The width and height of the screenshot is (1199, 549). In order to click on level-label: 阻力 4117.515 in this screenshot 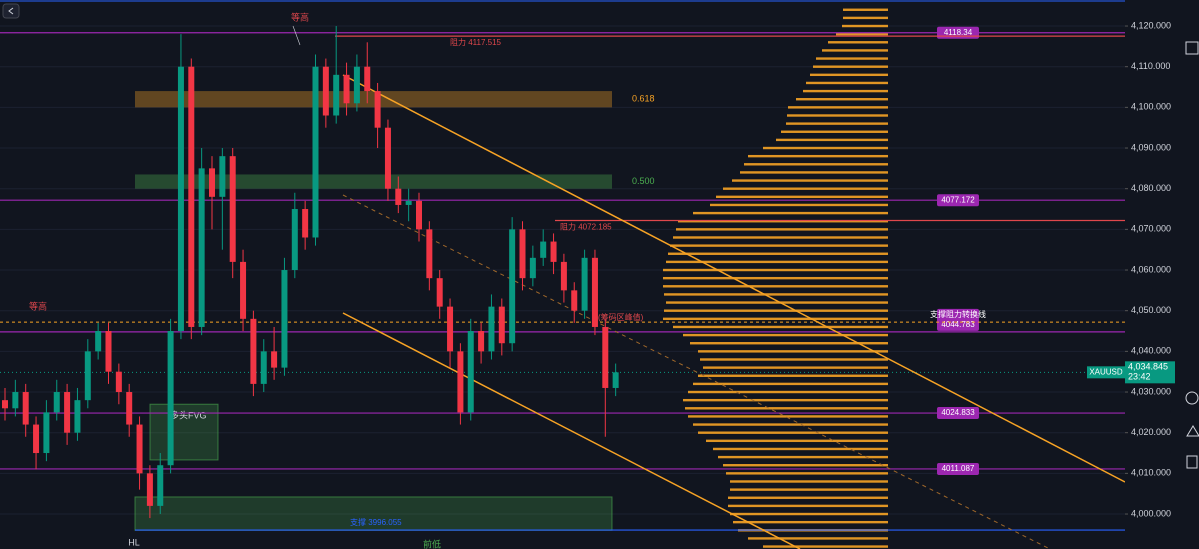, I will do `click(476, 42)`.